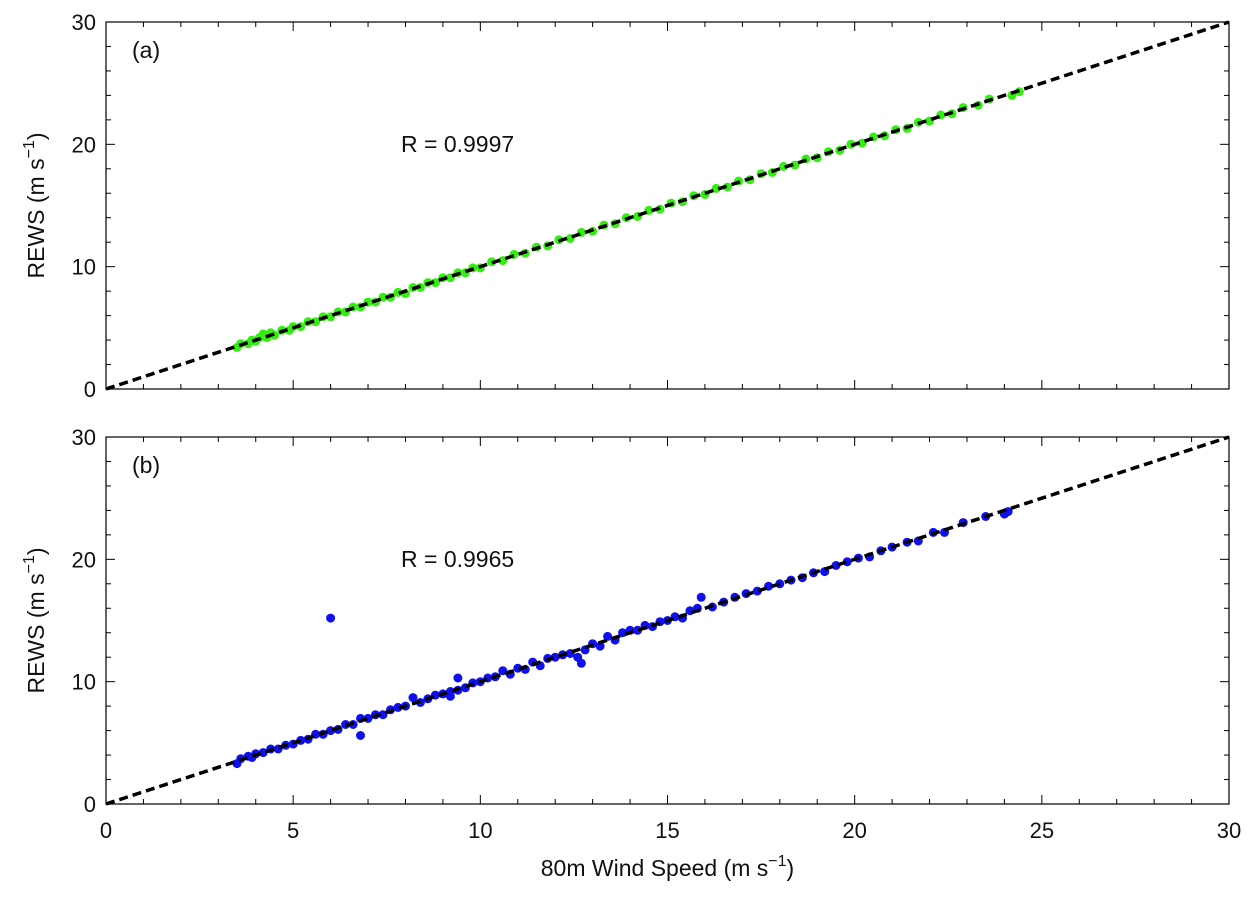 The width and height of the screenshot is (1256, 899). What do you see at coordinates (457, 559) in the screenshot?
I see `correlation-annotation: R = 0.9965` at bounding box center [457, 559].